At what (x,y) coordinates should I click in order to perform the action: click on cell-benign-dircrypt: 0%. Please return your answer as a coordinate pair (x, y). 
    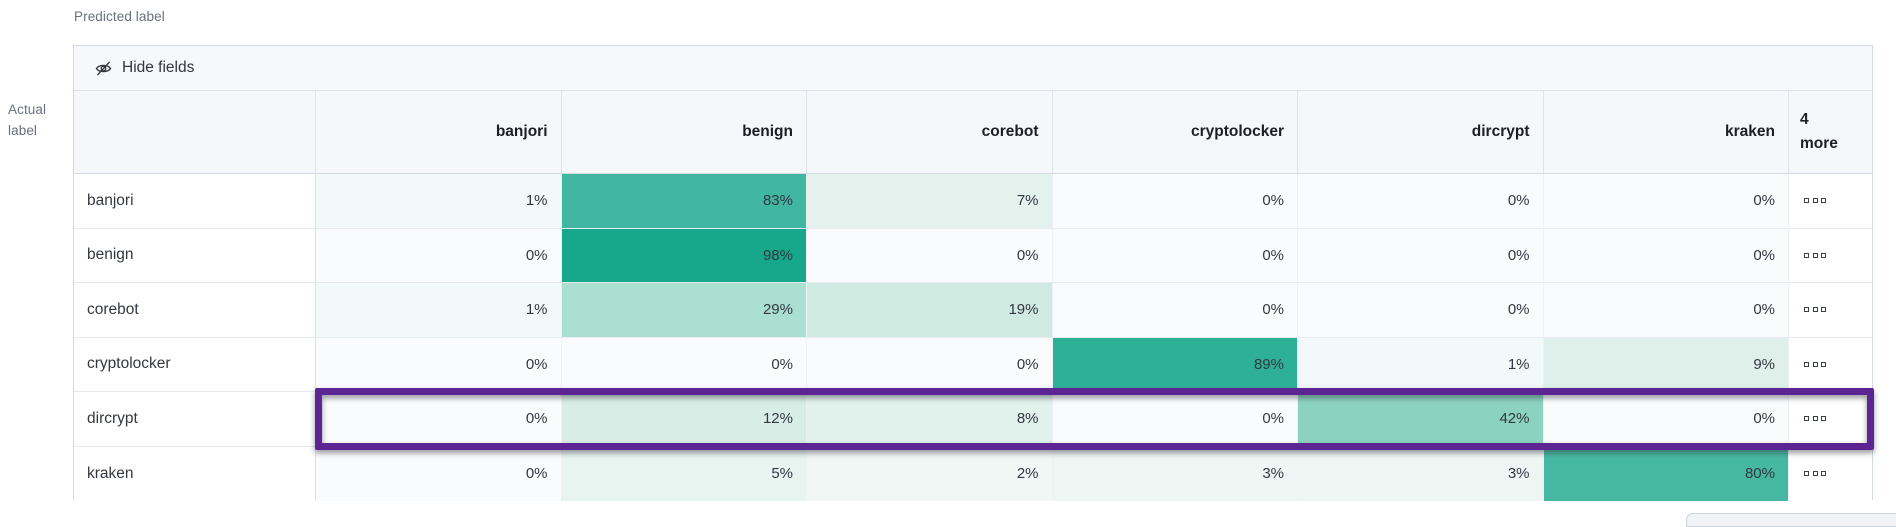
    Looking at the image, I should click on (1421, 255).